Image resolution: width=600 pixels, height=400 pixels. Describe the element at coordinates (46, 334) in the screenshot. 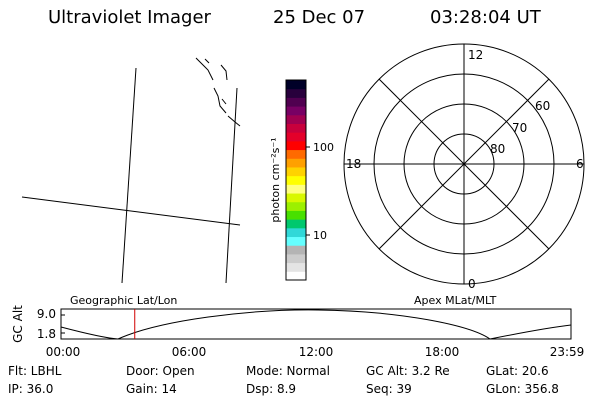

I see `y-tick-min: 1.8` at that location.